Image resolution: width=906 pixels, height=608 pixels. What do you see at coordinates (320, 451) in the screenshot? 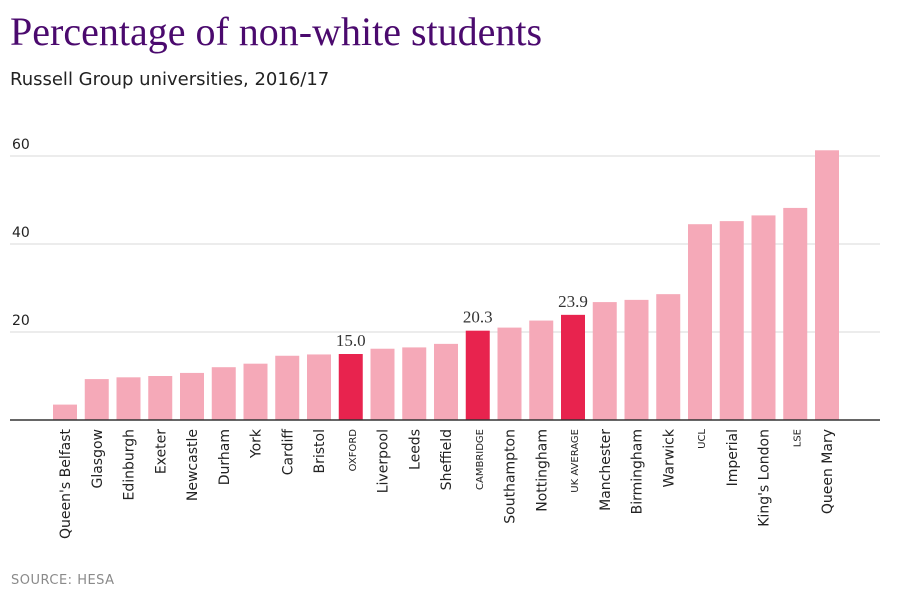
I see `x-tick-label: Bristol` at bounding box center [320, 451].